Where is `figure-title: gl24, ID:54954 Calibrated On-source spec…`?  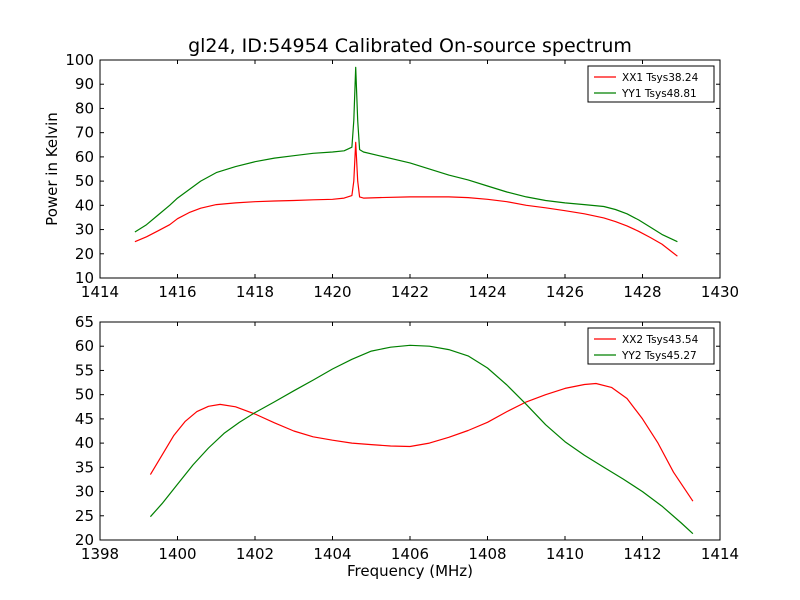 figure-title: gl24, ID:54954 Calibrated On-source spec… is located at coordinates (410, 46).